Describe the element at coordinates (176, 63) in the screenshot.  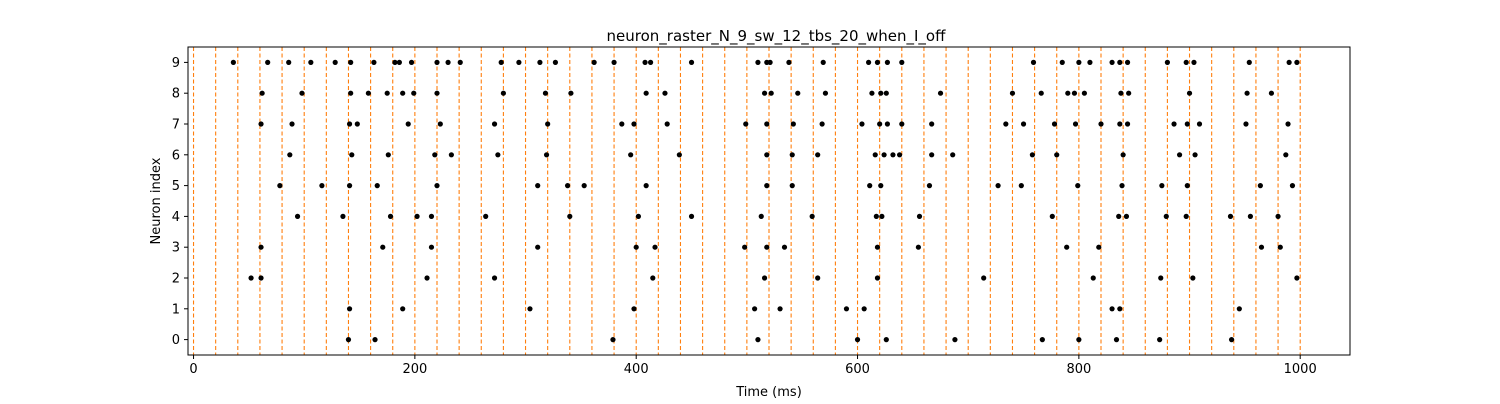
I see `y-tick-label: 9` at that location.